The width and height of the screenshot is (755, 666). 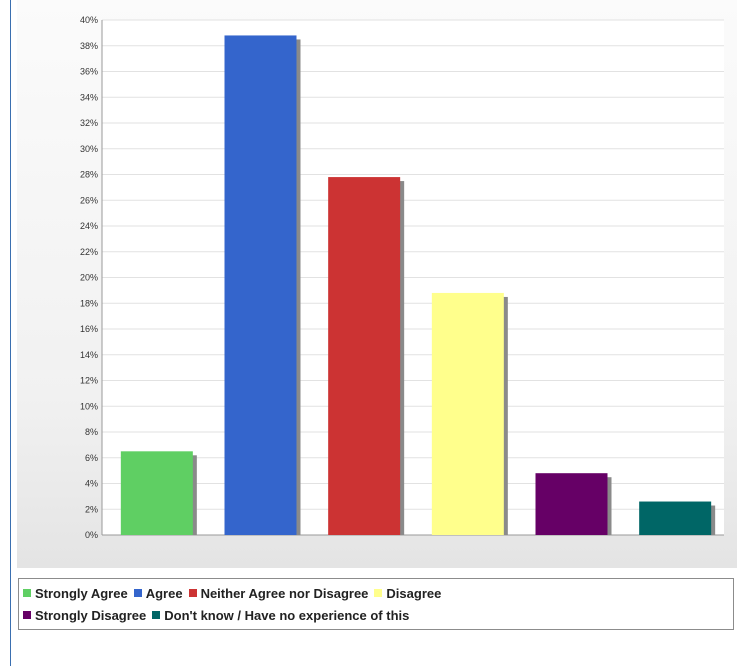 I want to click on y-tick-label: 34%, so click(x=89, y=97).